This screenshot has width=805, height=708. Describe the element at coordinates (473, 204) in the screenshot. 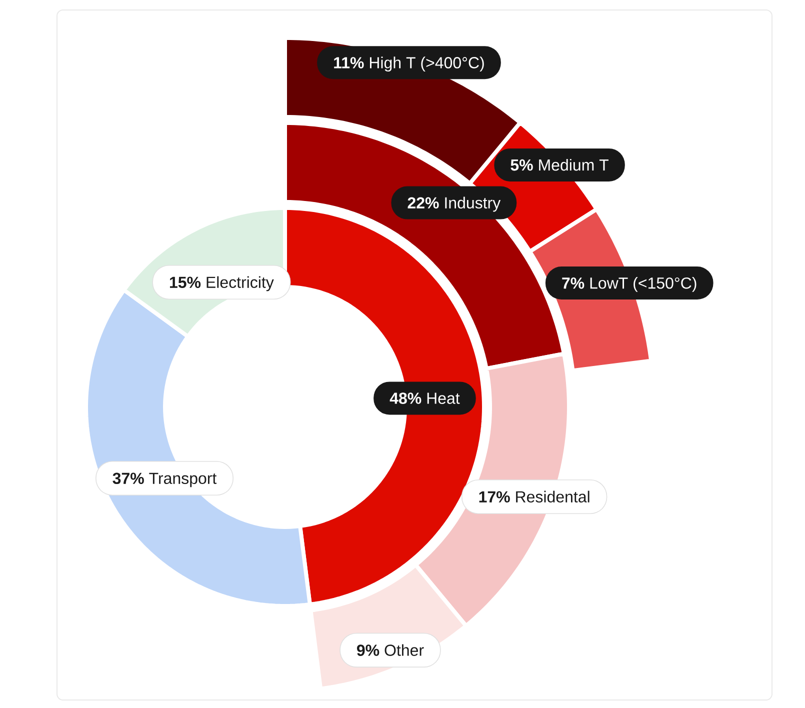

I see `slice-label: Industry` at that location.